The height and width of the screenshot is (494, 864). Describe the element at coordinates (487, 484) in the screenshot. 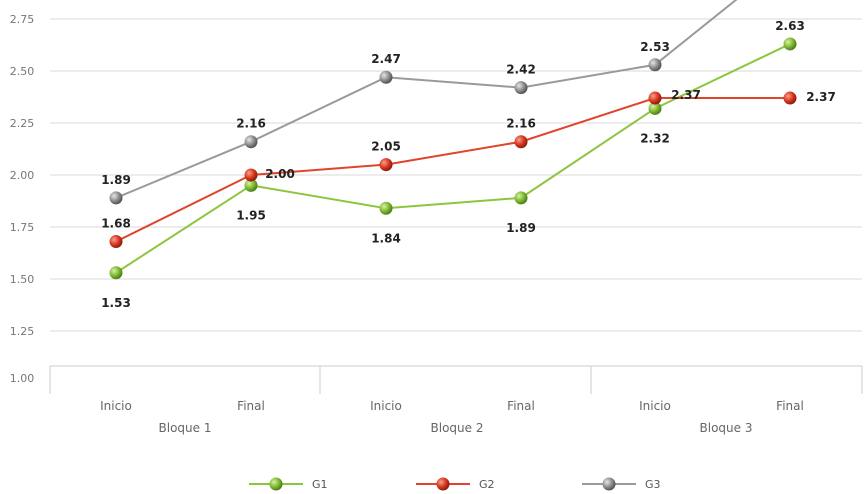

I see `legend-label-g2: G2` at that location.